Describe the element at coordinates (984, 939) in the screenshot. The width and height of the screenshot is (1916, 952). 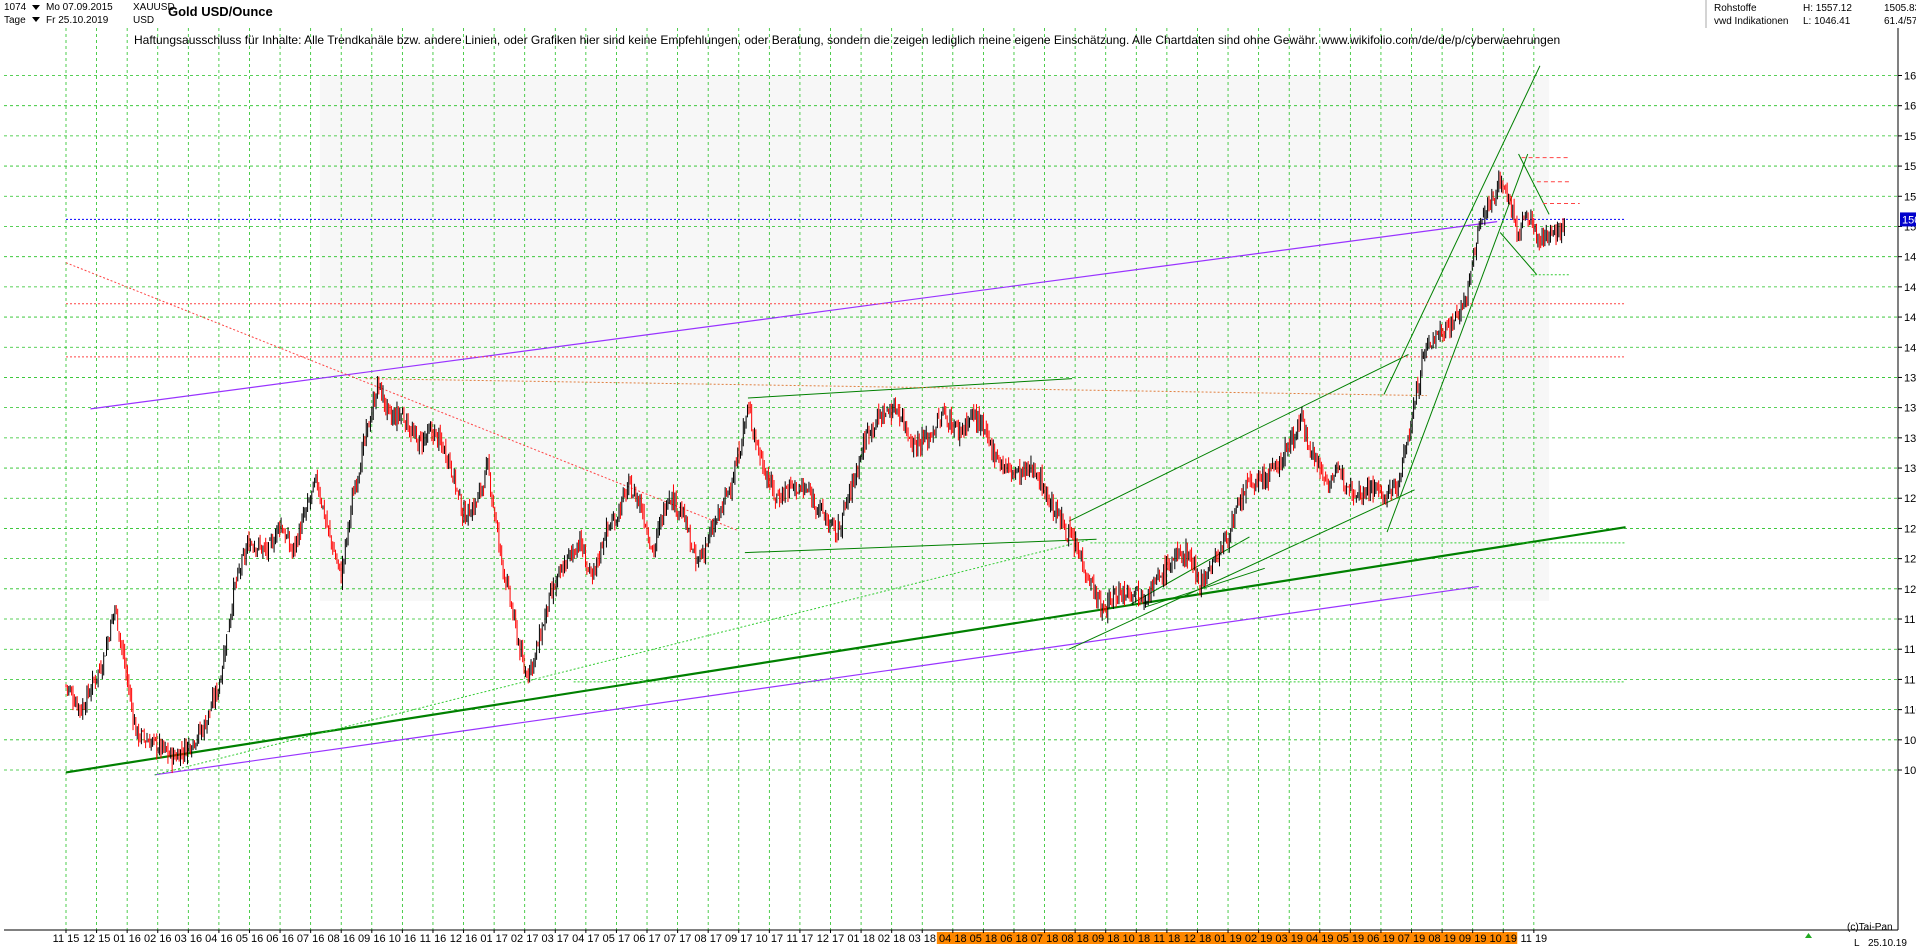
I see `x-tick-label: 05 18` at that location.